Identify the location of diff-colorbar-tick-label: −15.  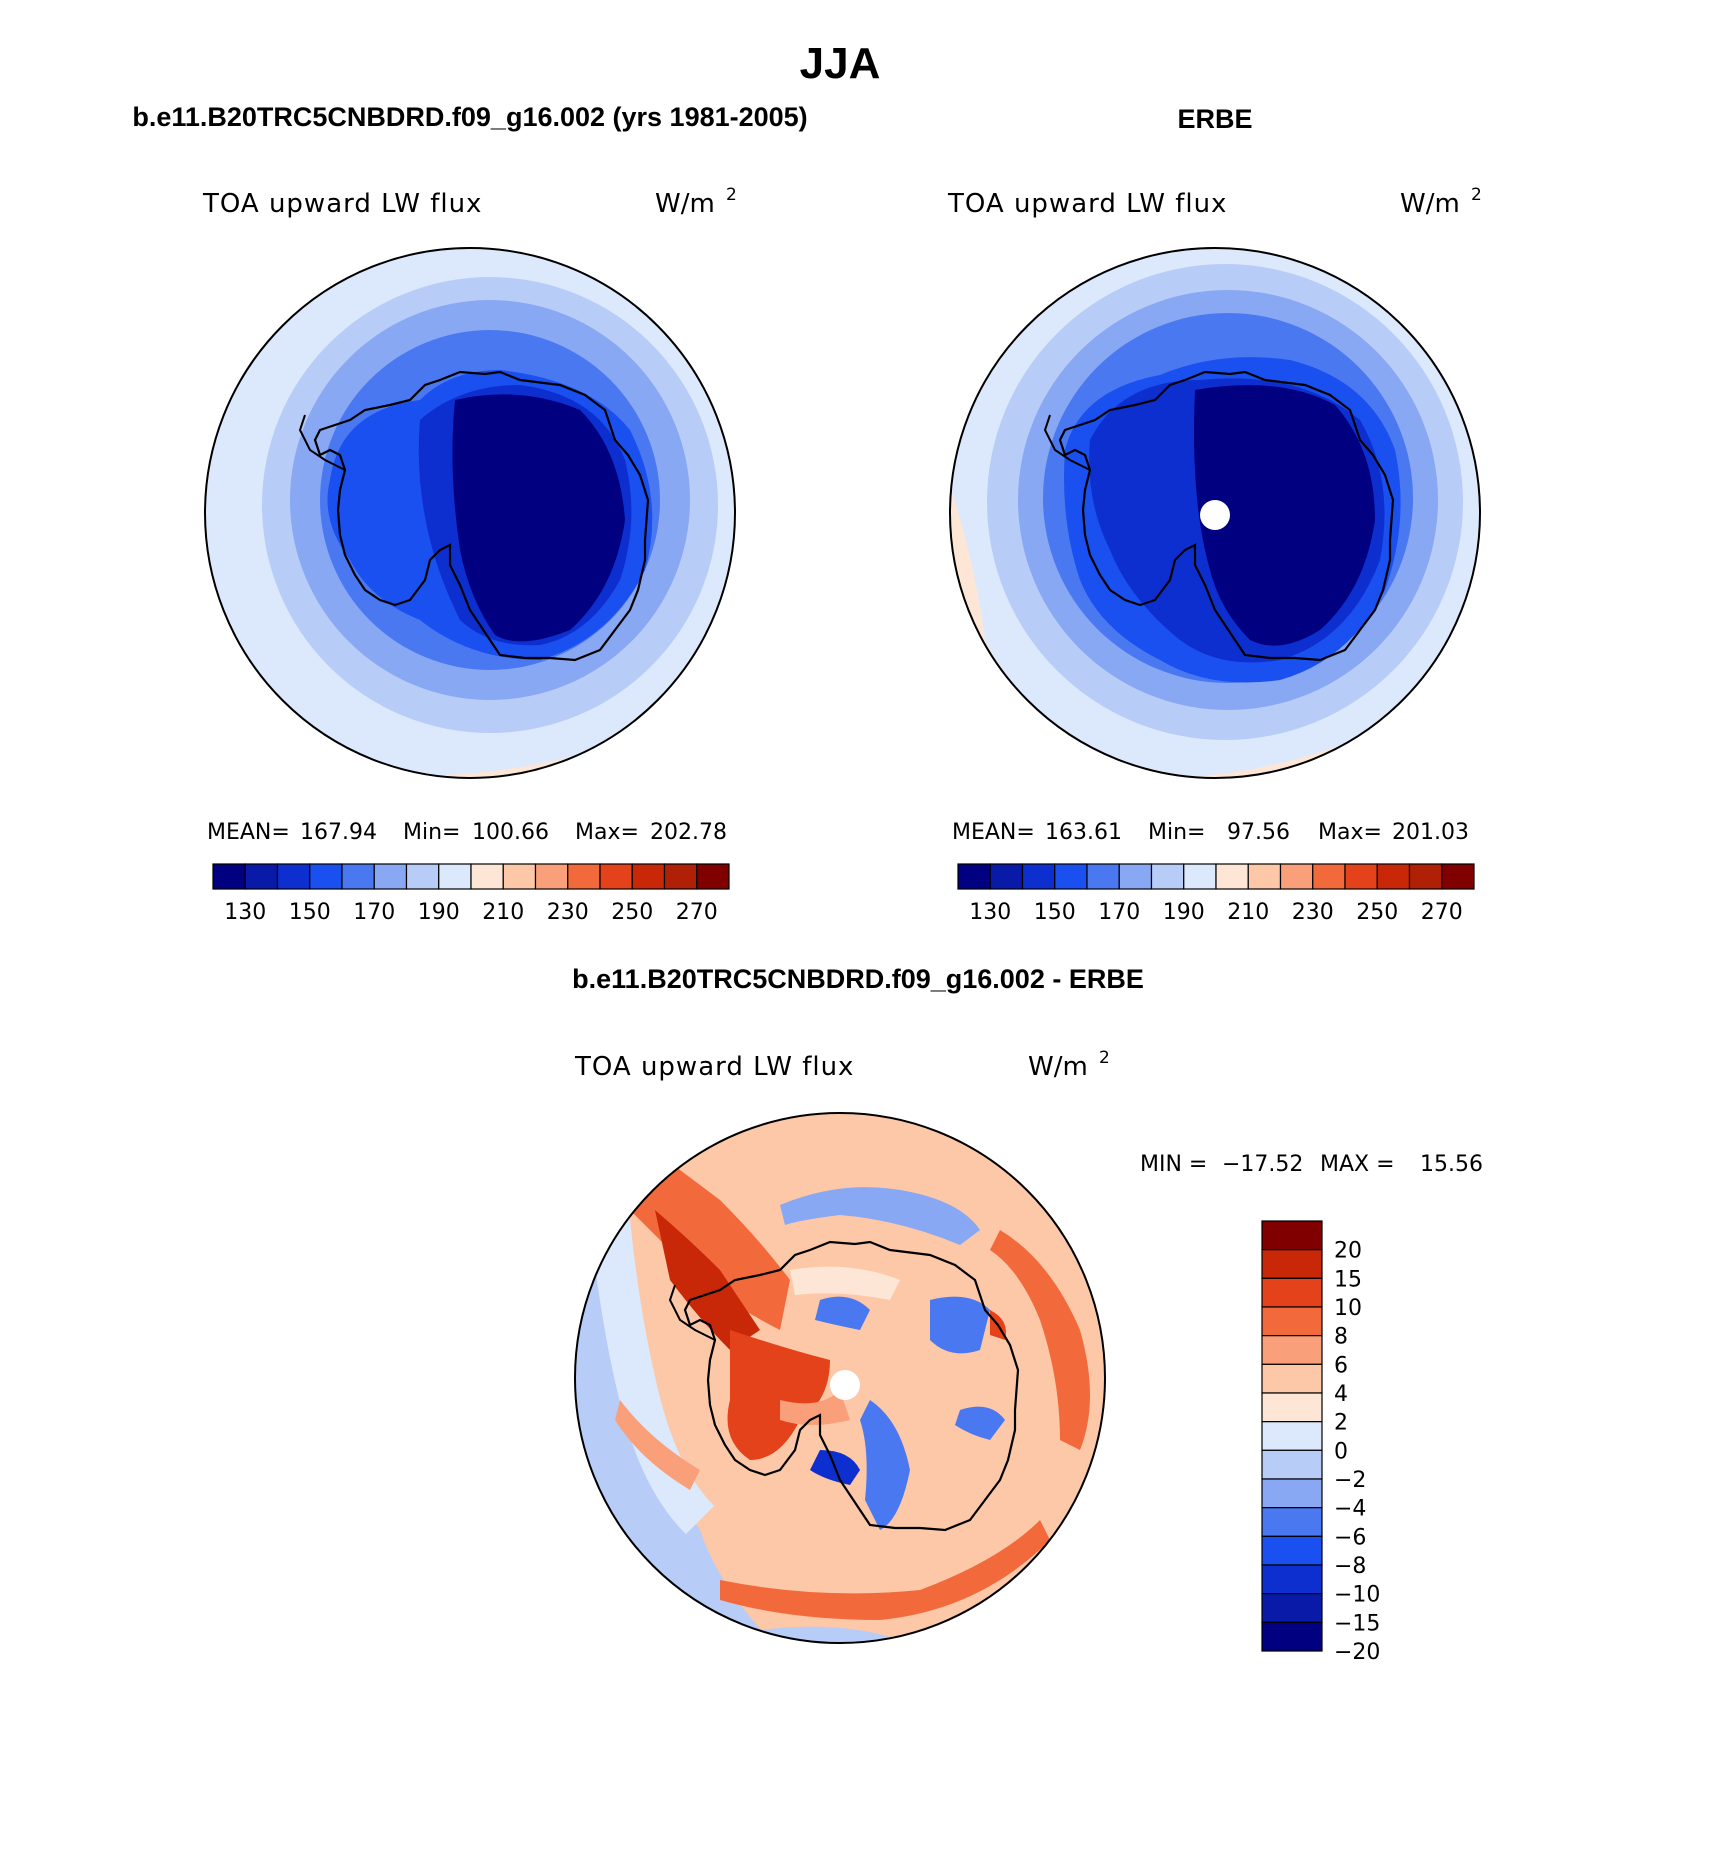
(1357, 1623).